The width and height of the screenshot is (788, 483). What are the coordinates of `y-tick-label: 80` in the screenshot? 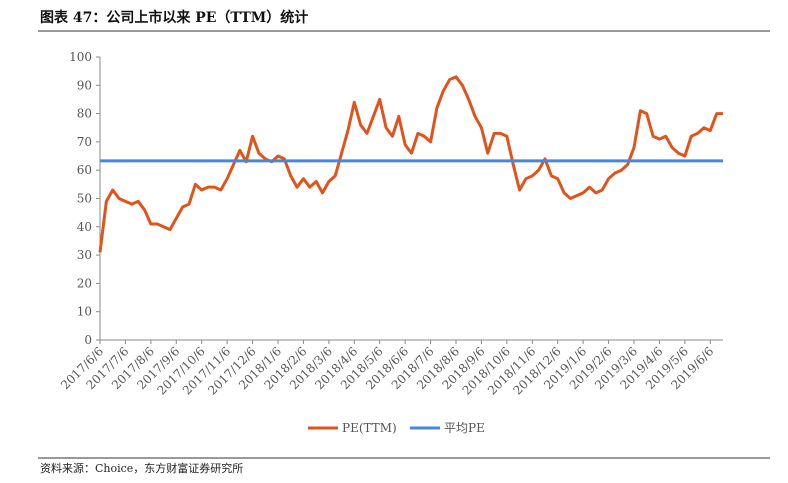 It's located at (84, 114).